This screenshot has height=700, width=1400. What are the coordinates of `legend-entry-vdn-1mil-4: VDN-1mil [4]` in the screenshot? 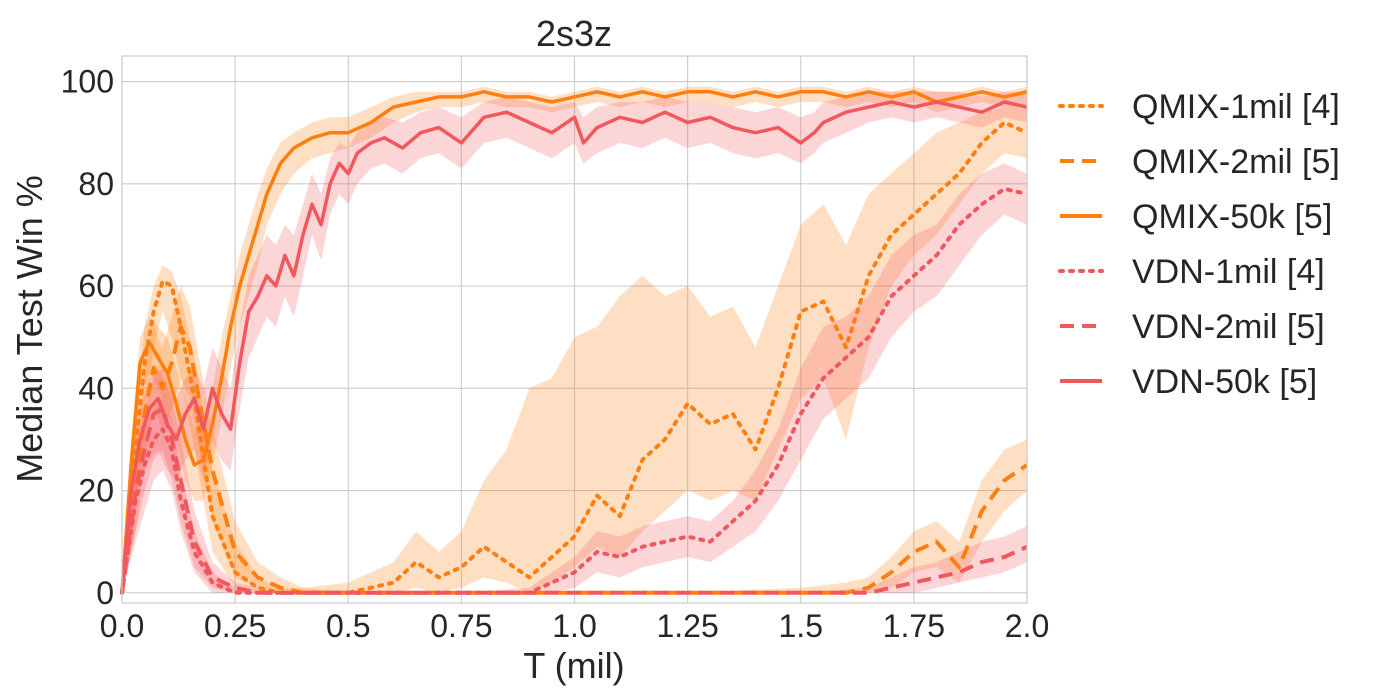 It's located at (1191, 272).